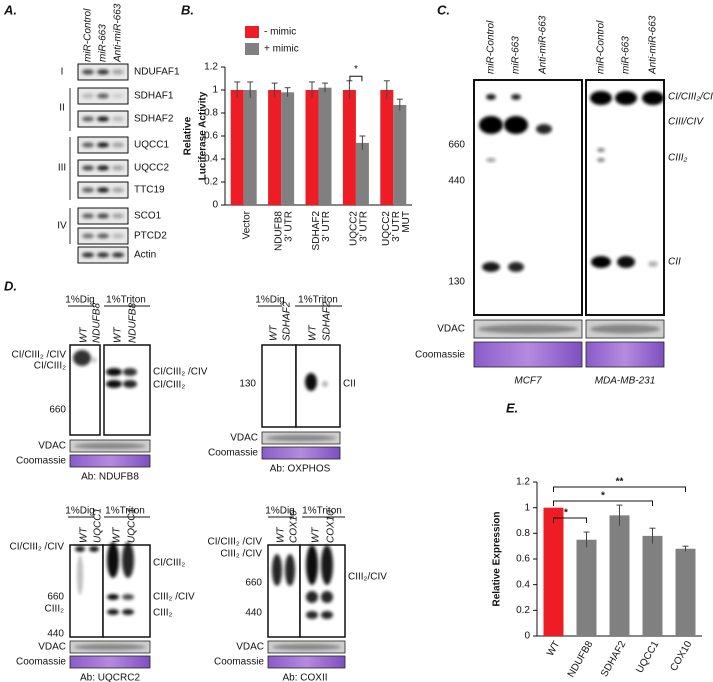 Image resolution: width=713 pixels, height=682 pixels. What do you see at coordinates (211, 113) in the screenshot?
I see `y-tick-label: 0.8` at bounding box center [211, 113].